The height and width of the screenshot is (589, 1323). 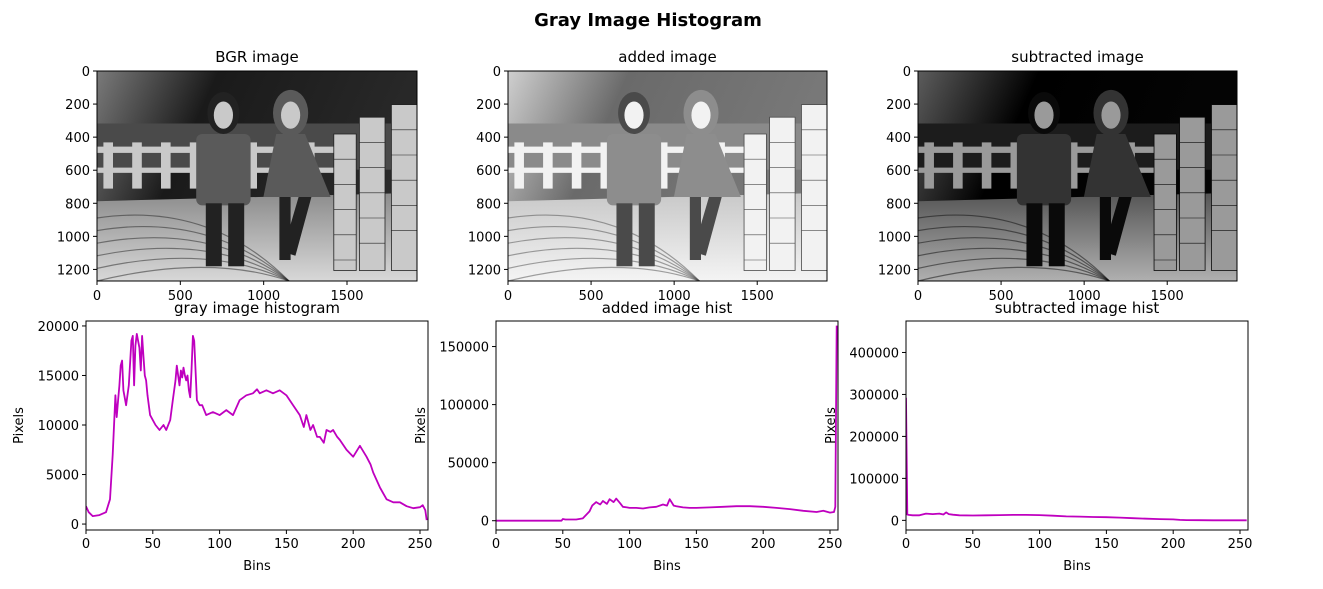 What do you see at coordinates (58, 327) in the screenshot?
I see `y-tick-label: 20000` at bounding box center [58, 327].